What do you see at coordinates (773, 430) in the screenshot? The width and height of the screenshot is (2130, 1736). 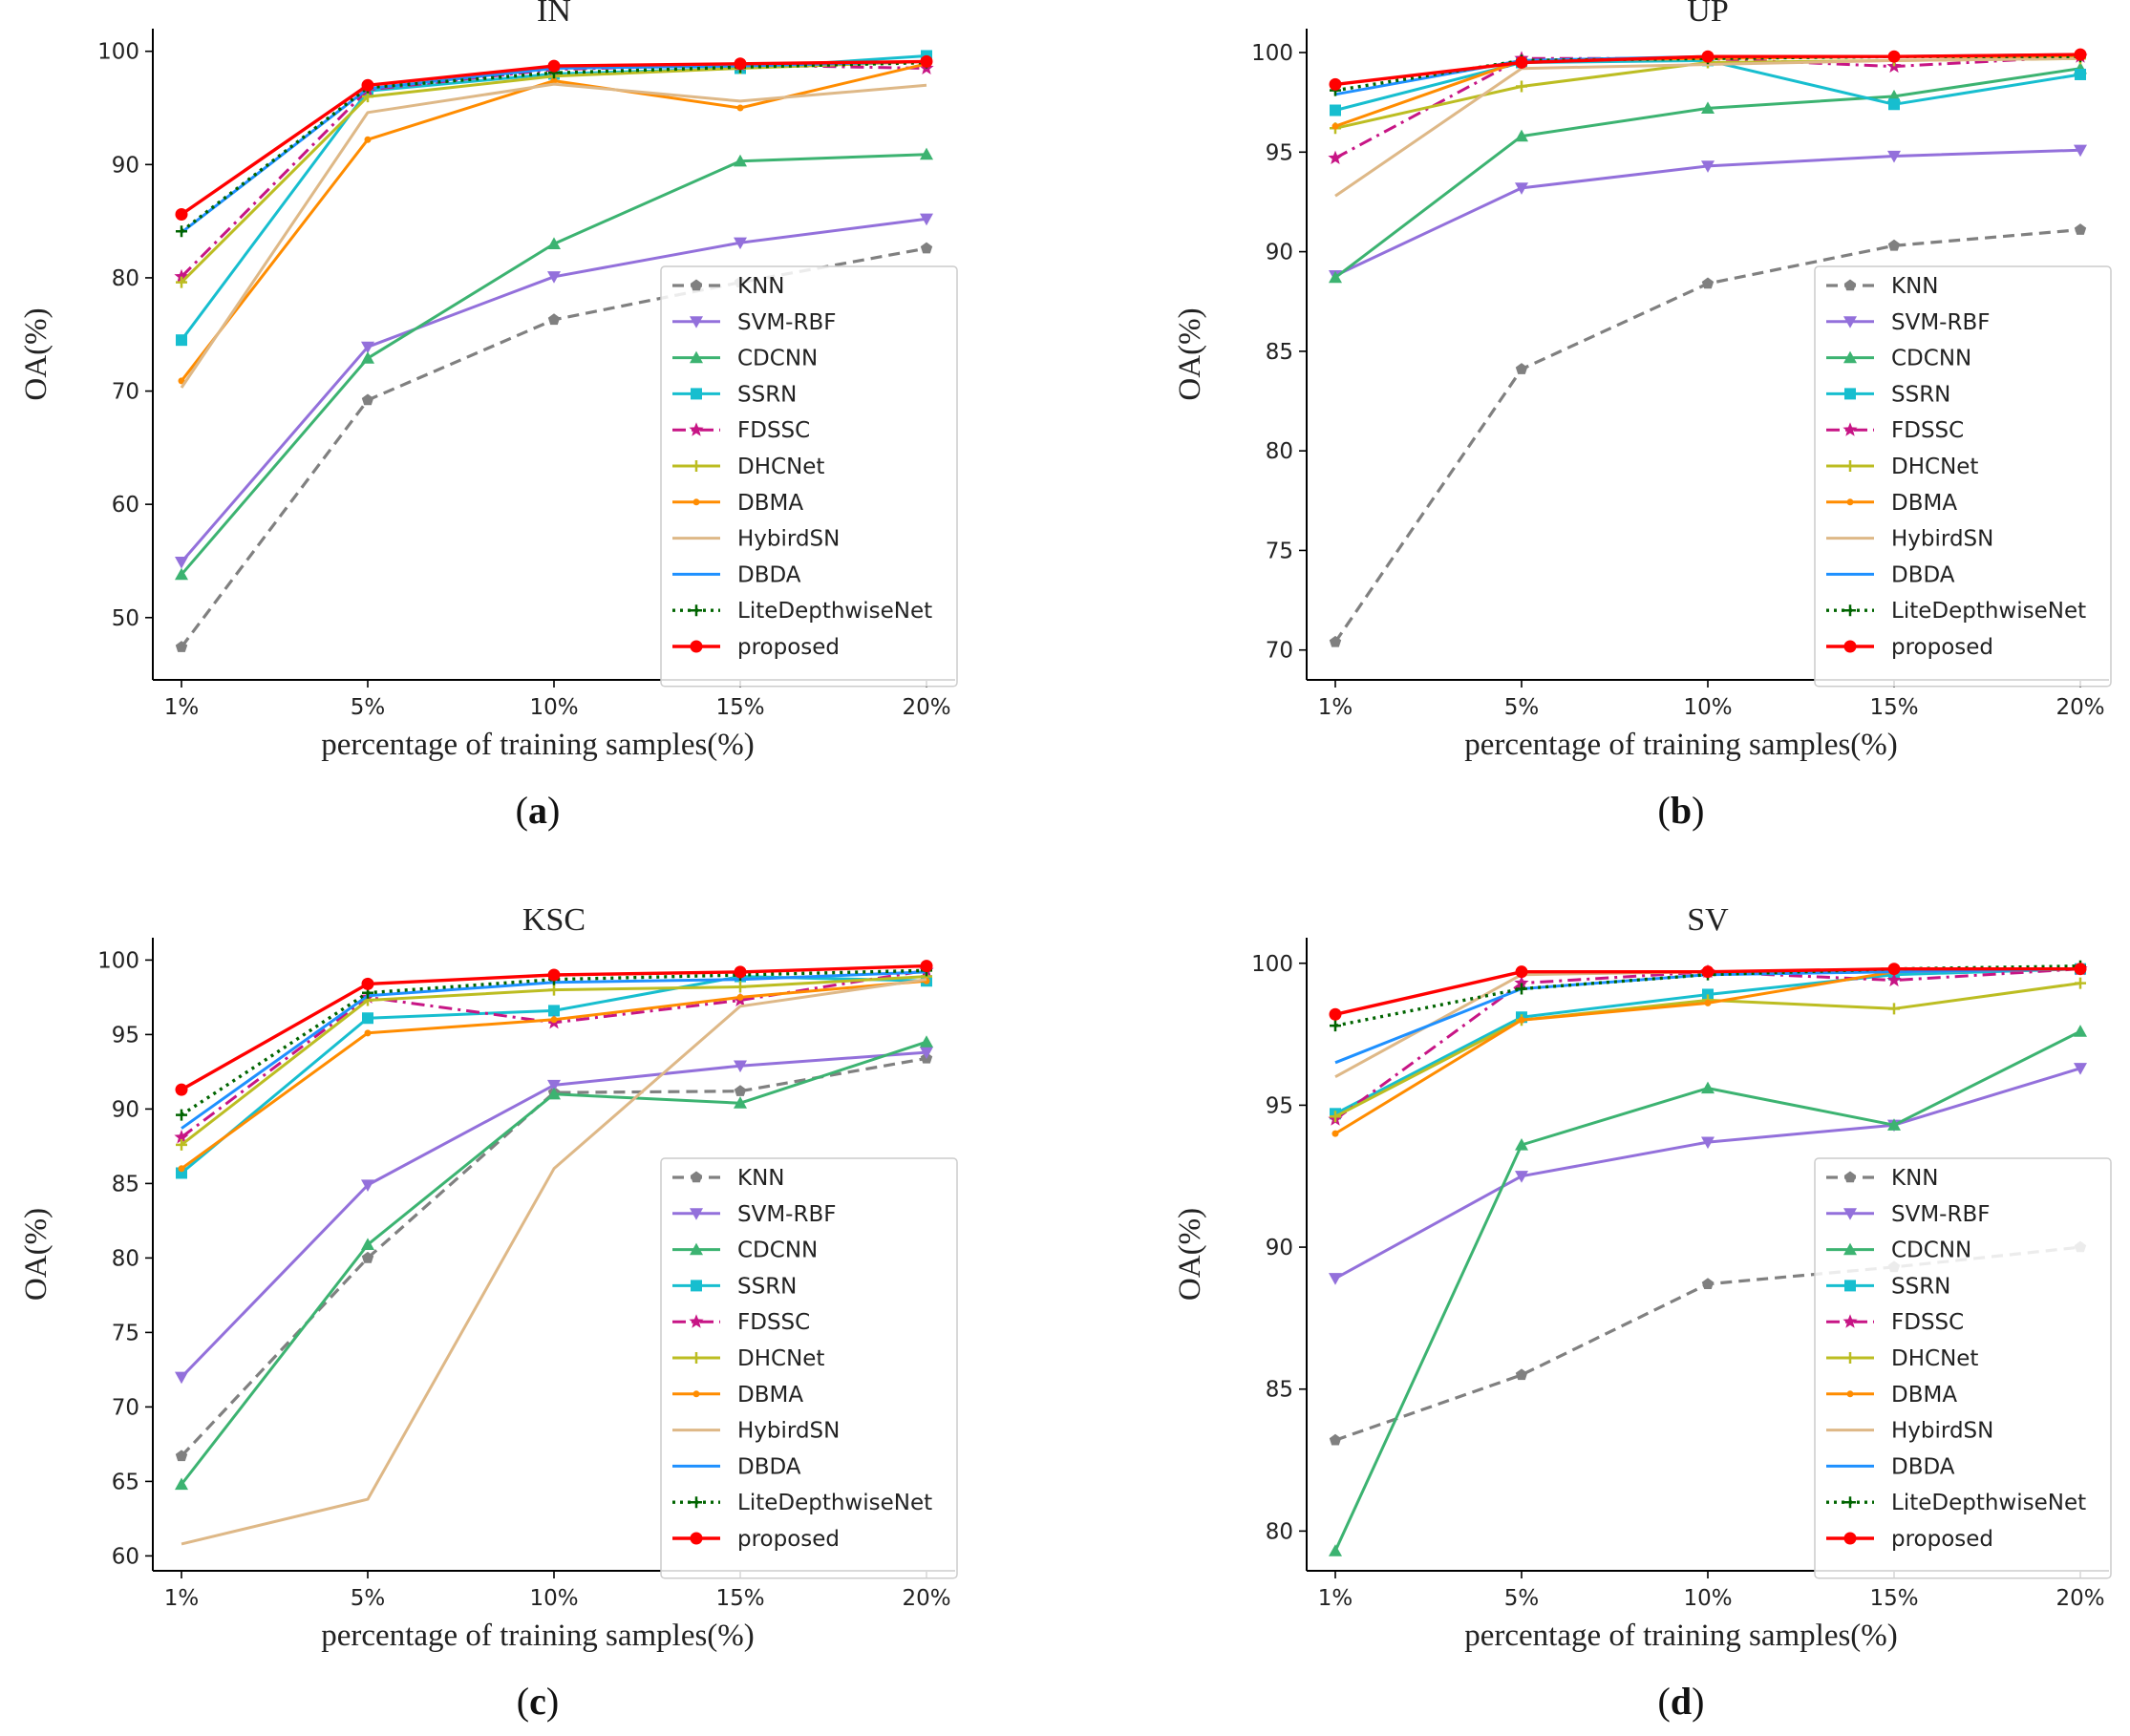 I see `legend-label: FDSSC` at bounding box center [773, 430].